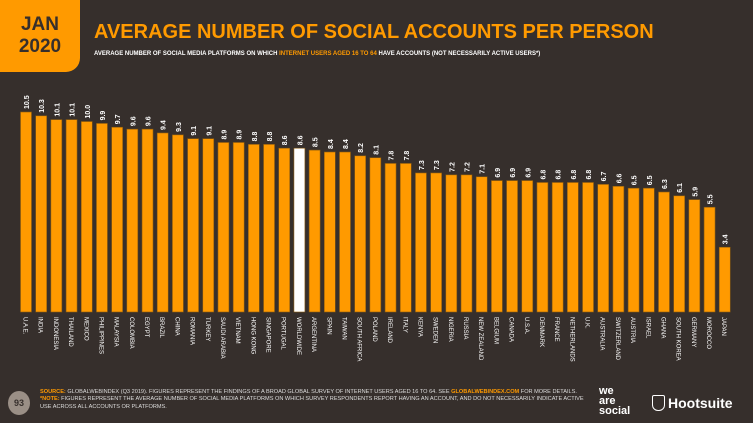 This screenshot has width=753, height=423. I want to click on bar-israel, so click(648, 250).